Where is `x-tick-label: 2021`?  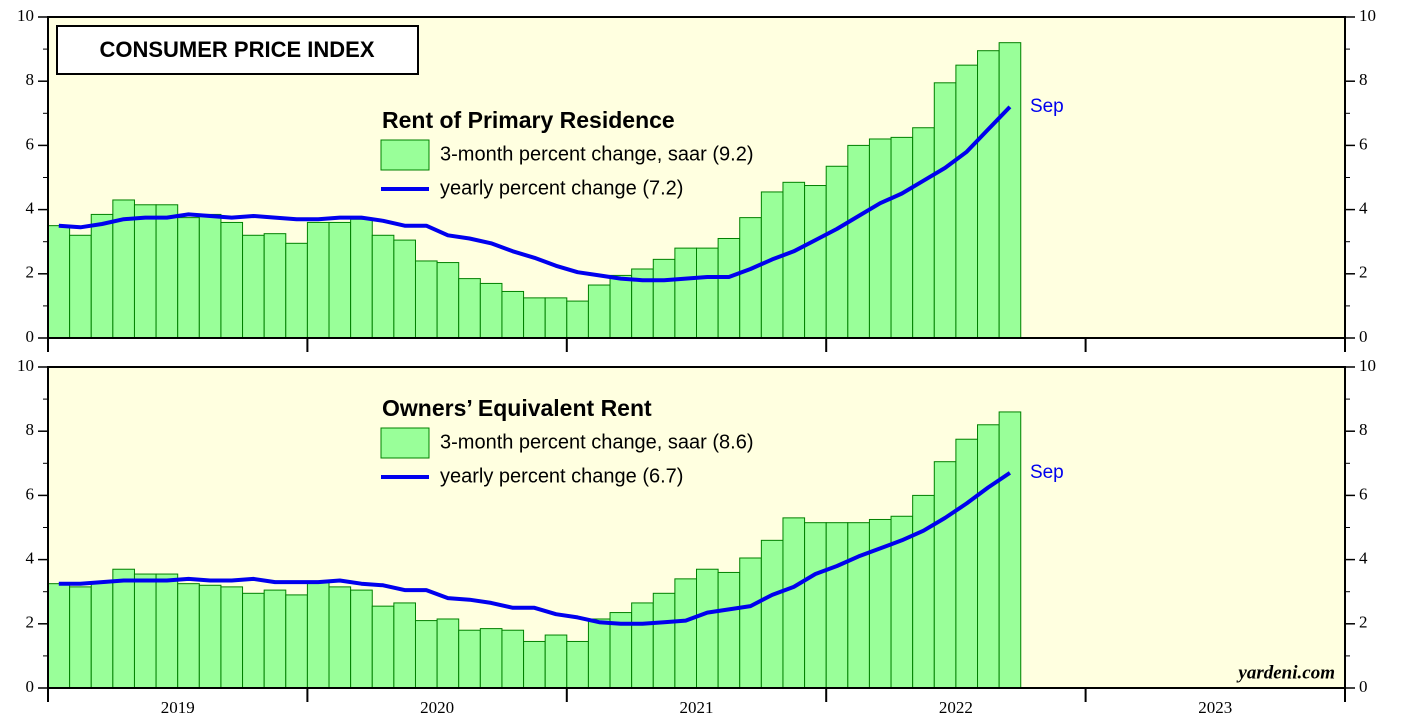
x-tick-label: 2021 is located at coordinates (697, 707).